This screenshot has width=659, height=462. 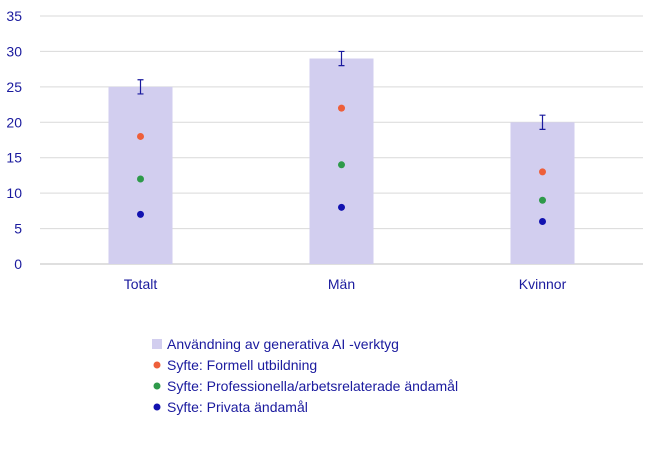 I want to click on error-bars, so click(x=341, y=90).